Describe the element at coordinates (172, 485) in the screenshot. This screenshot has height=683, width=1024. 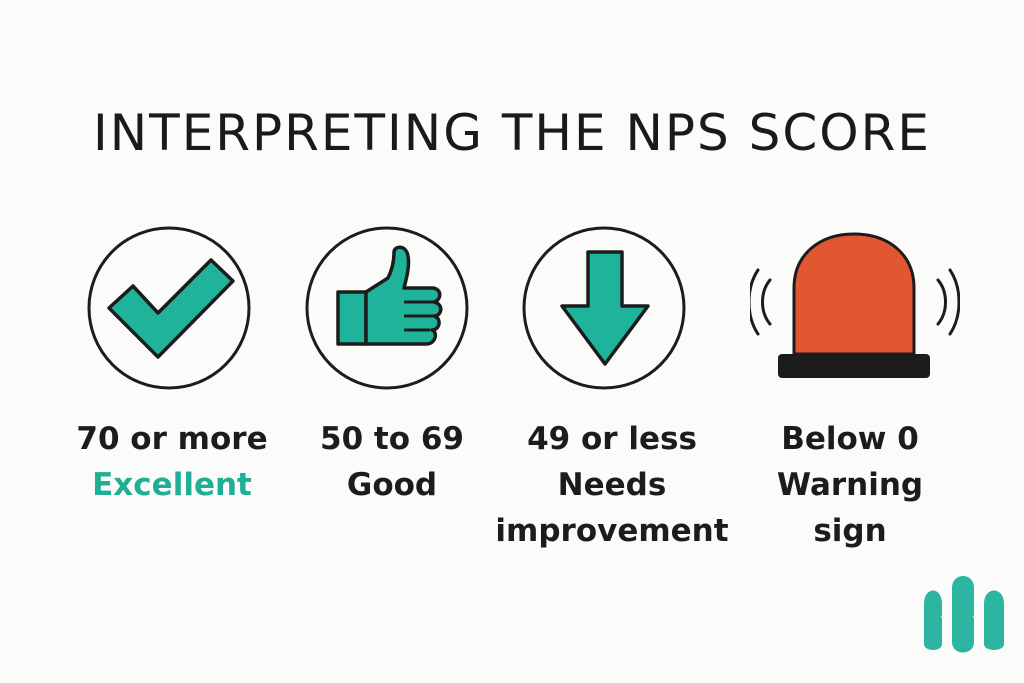
I see `category-label: Excellent` at that location.